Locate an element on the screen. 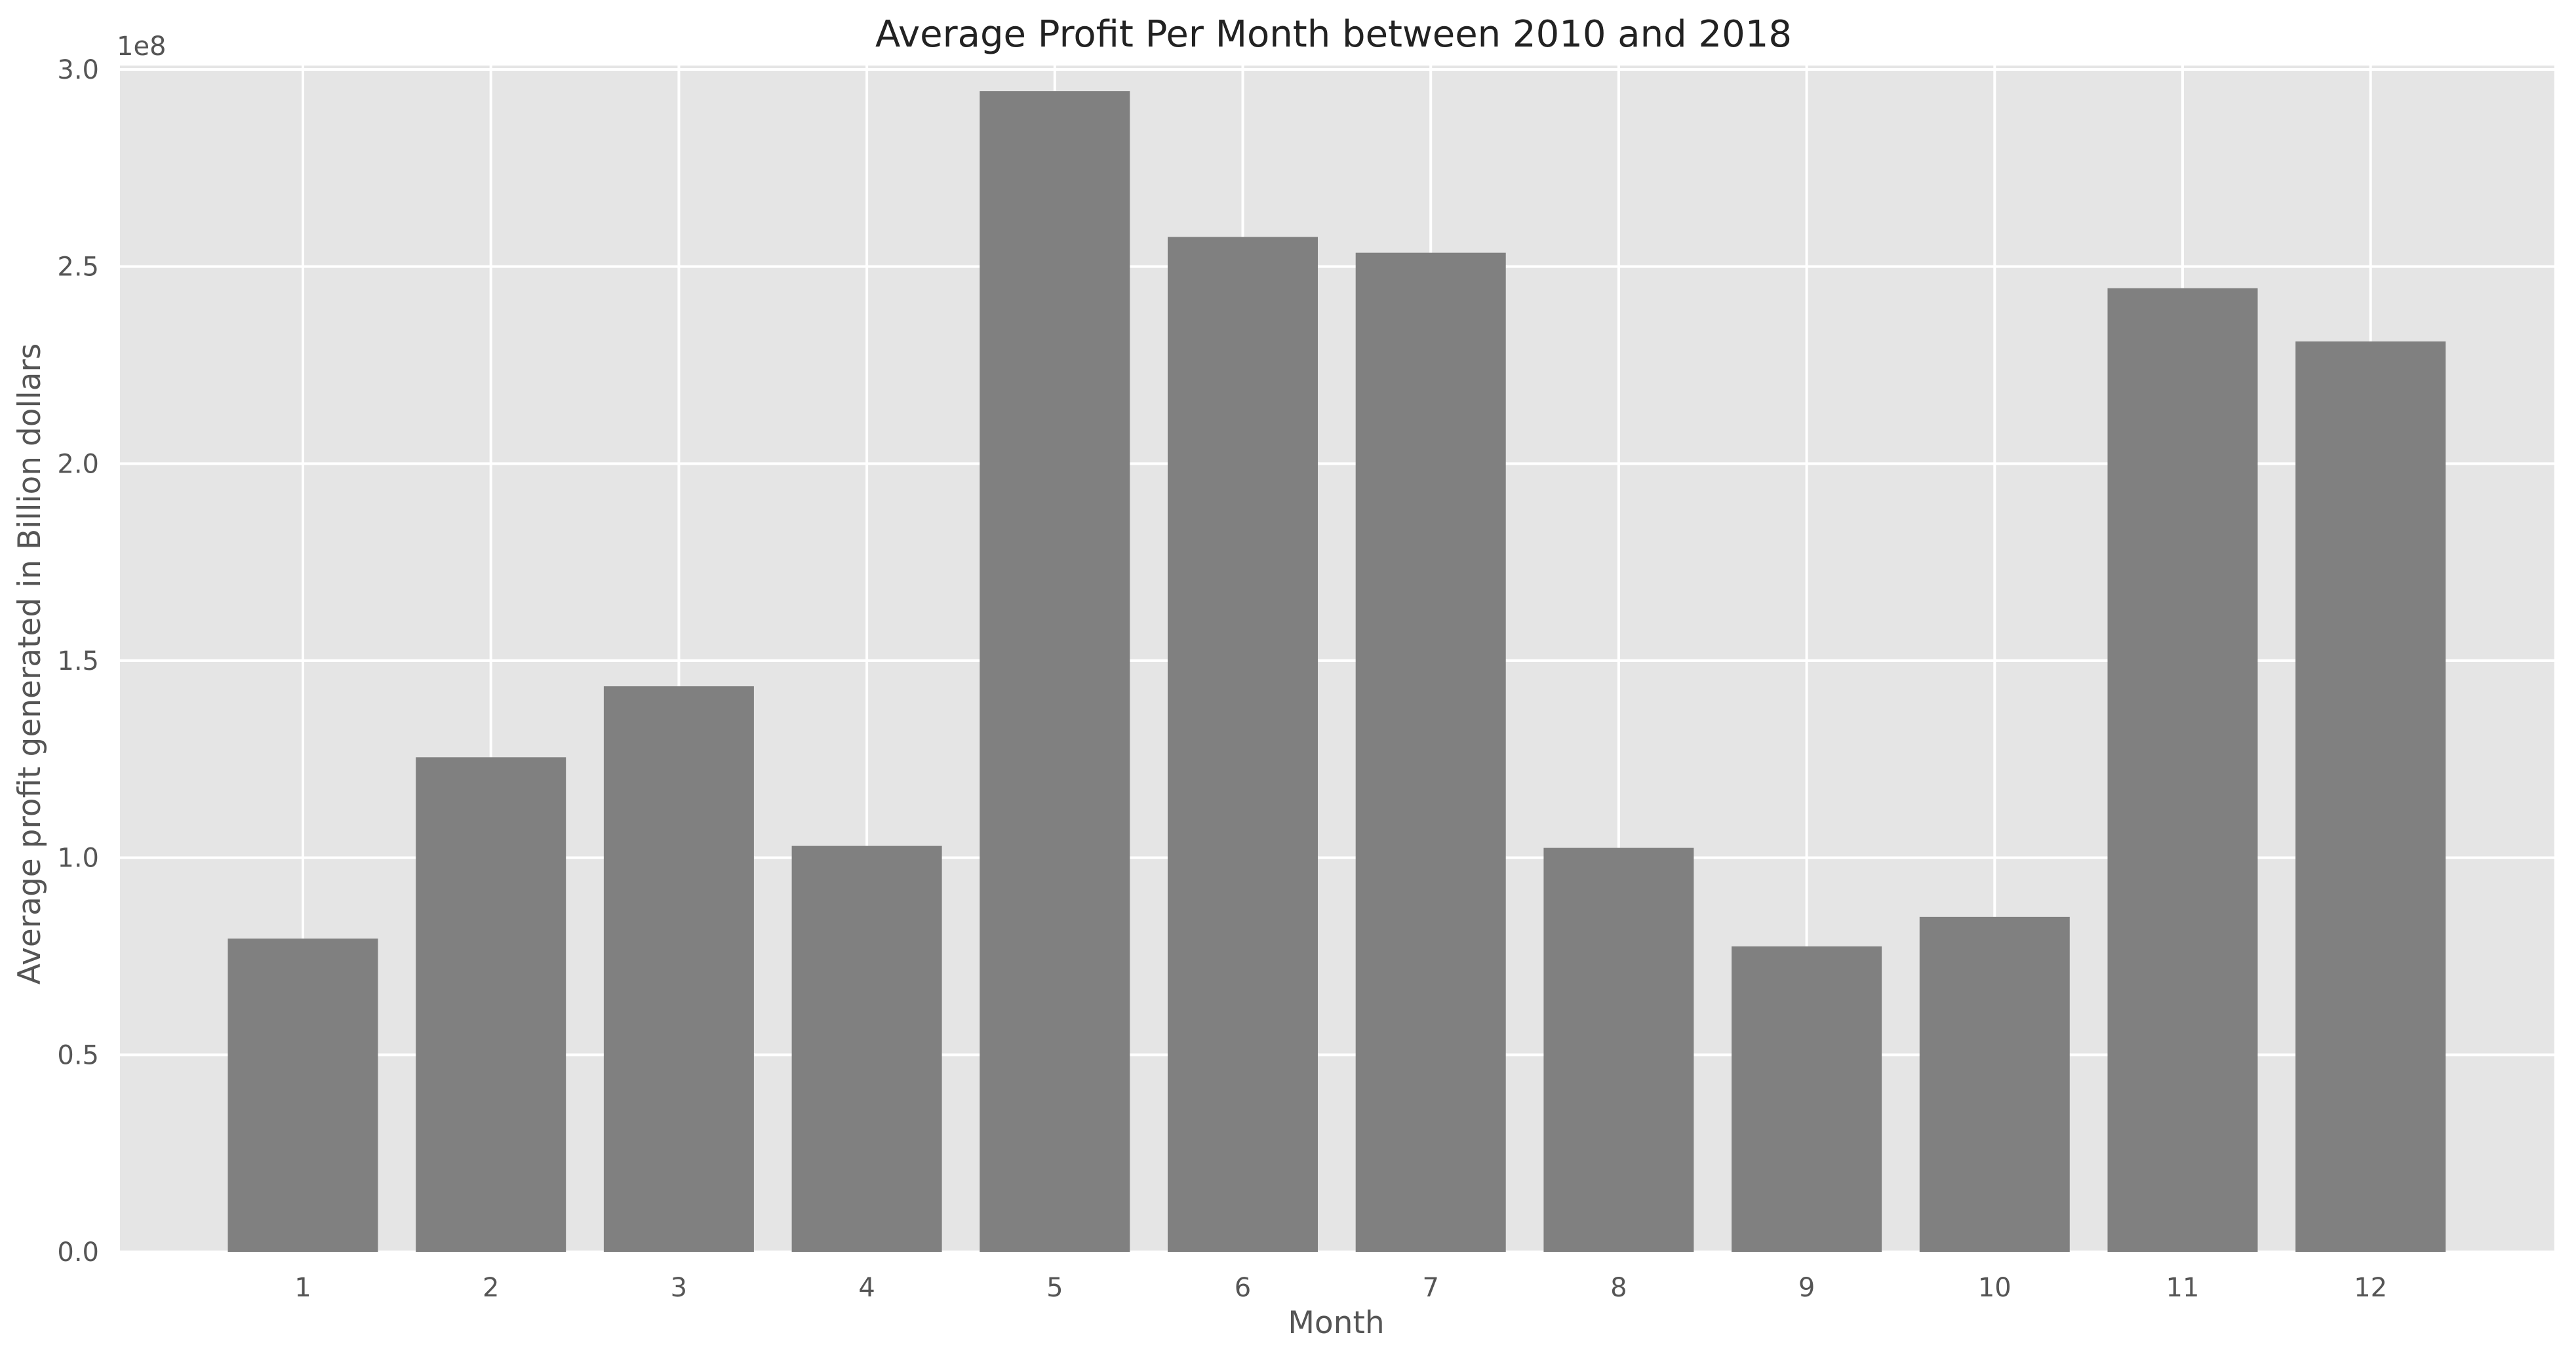  y-tick-label: 1.0 is located at coordinates (78, 859).